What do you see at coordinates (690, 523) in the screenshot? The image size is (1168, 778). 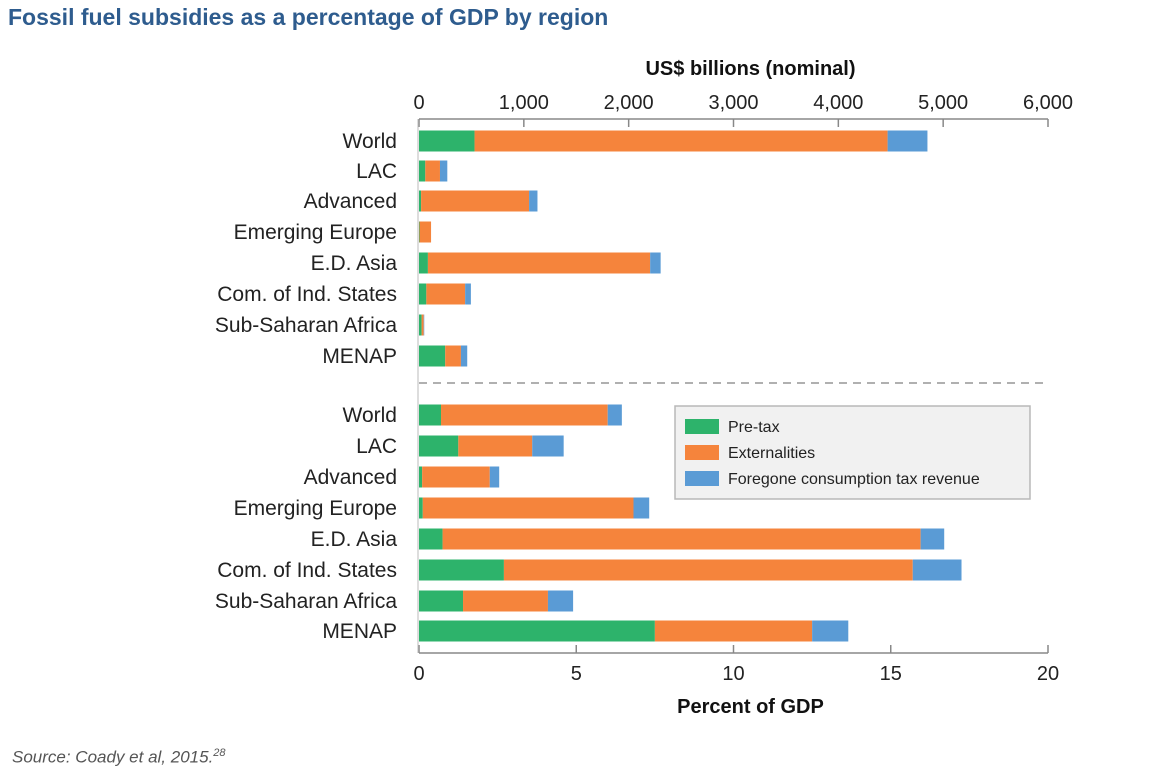 I see `bottom-bars` at bounding box center [690, 523].